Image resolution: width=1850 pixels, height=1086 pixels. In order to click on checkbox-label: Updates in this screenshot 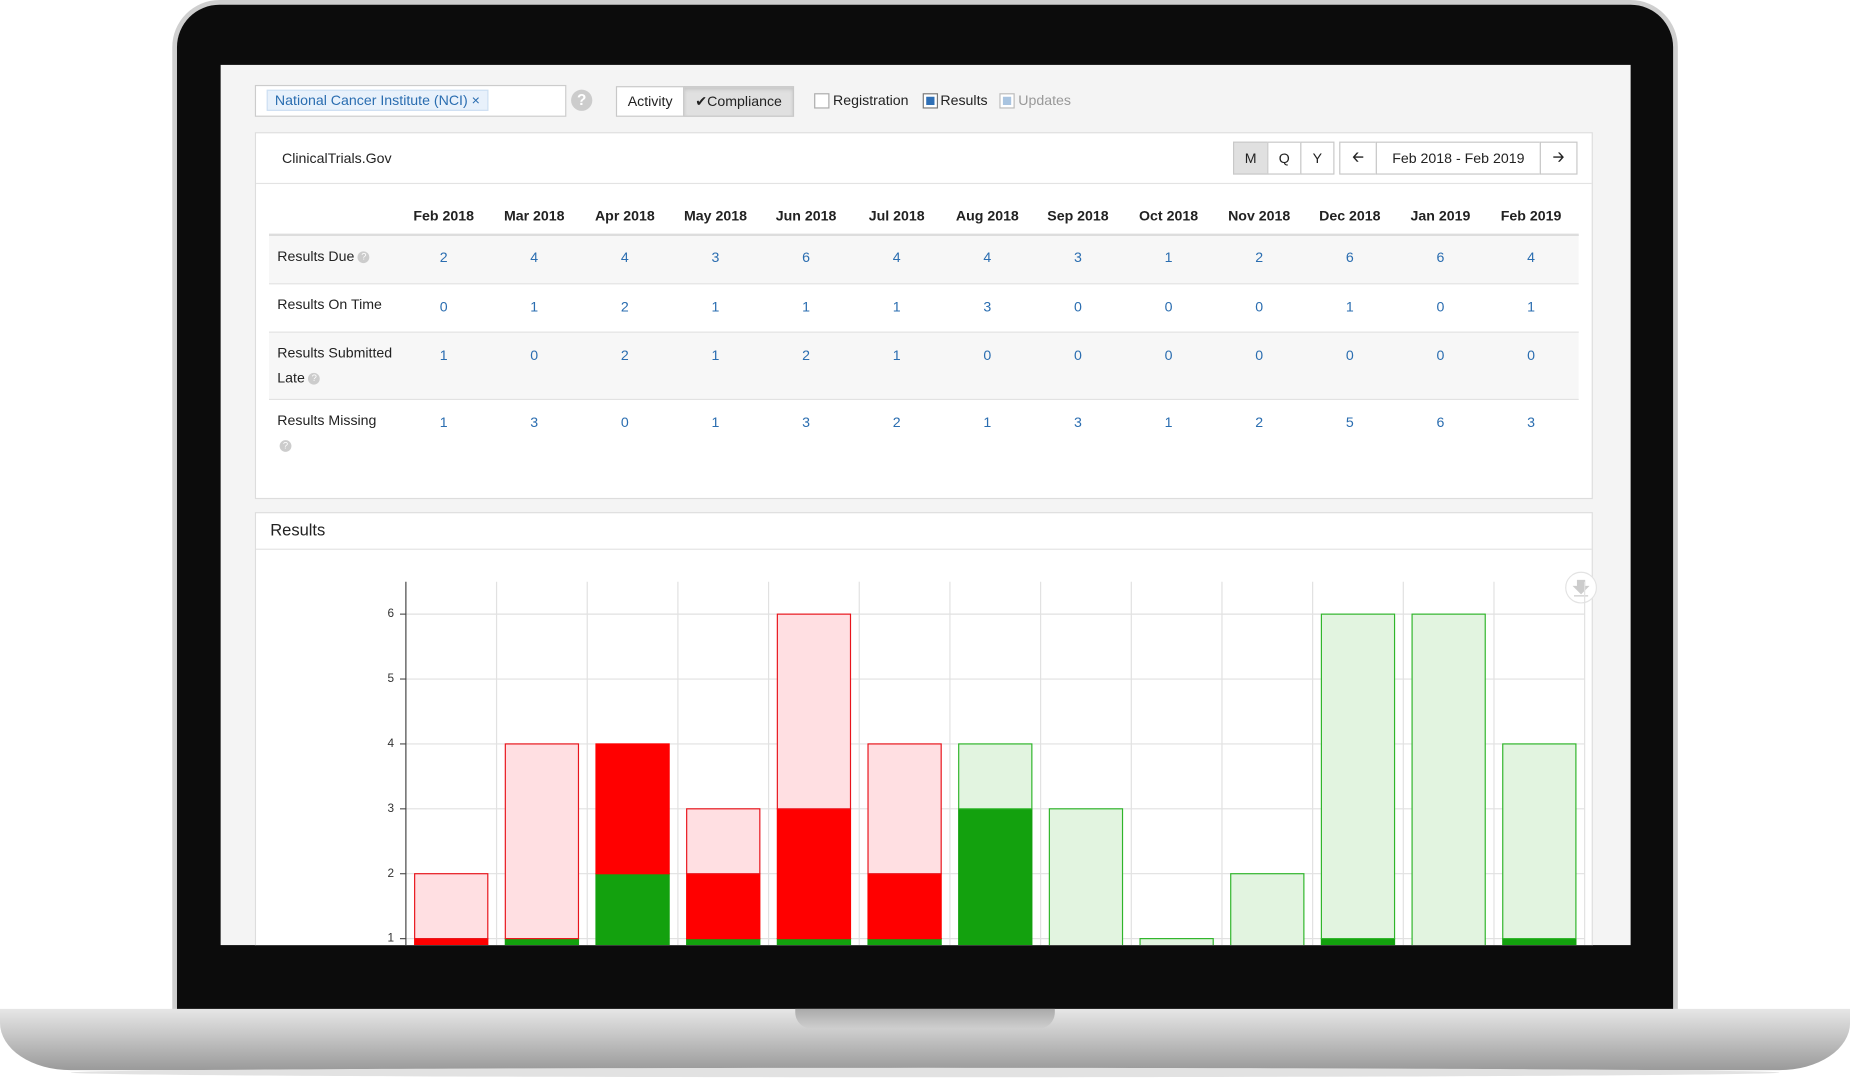, I will do `click(1044, 100)`.